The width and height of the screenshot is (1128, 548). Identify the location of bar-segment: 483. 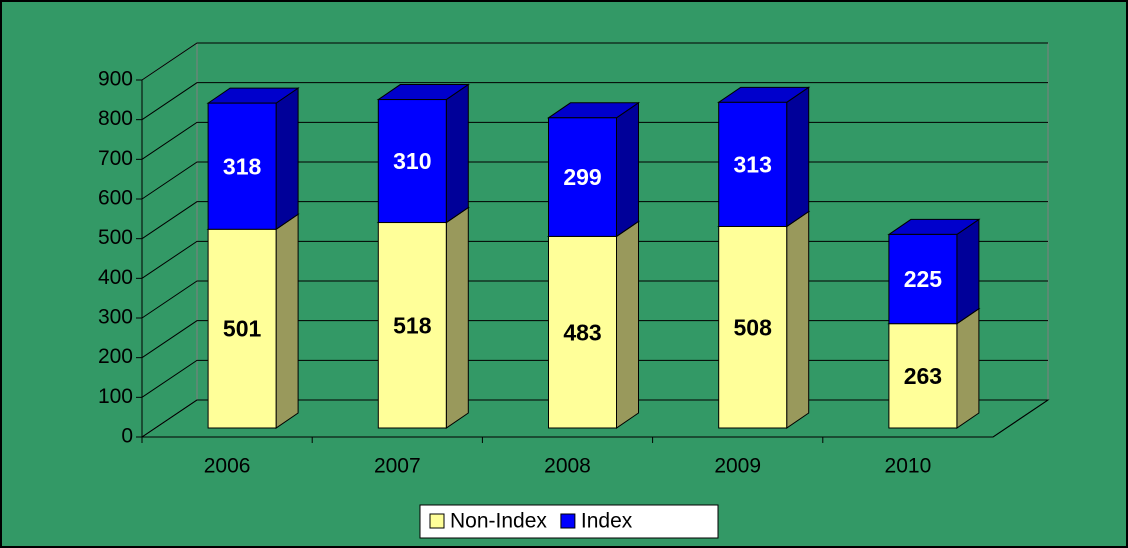
(593, 324).